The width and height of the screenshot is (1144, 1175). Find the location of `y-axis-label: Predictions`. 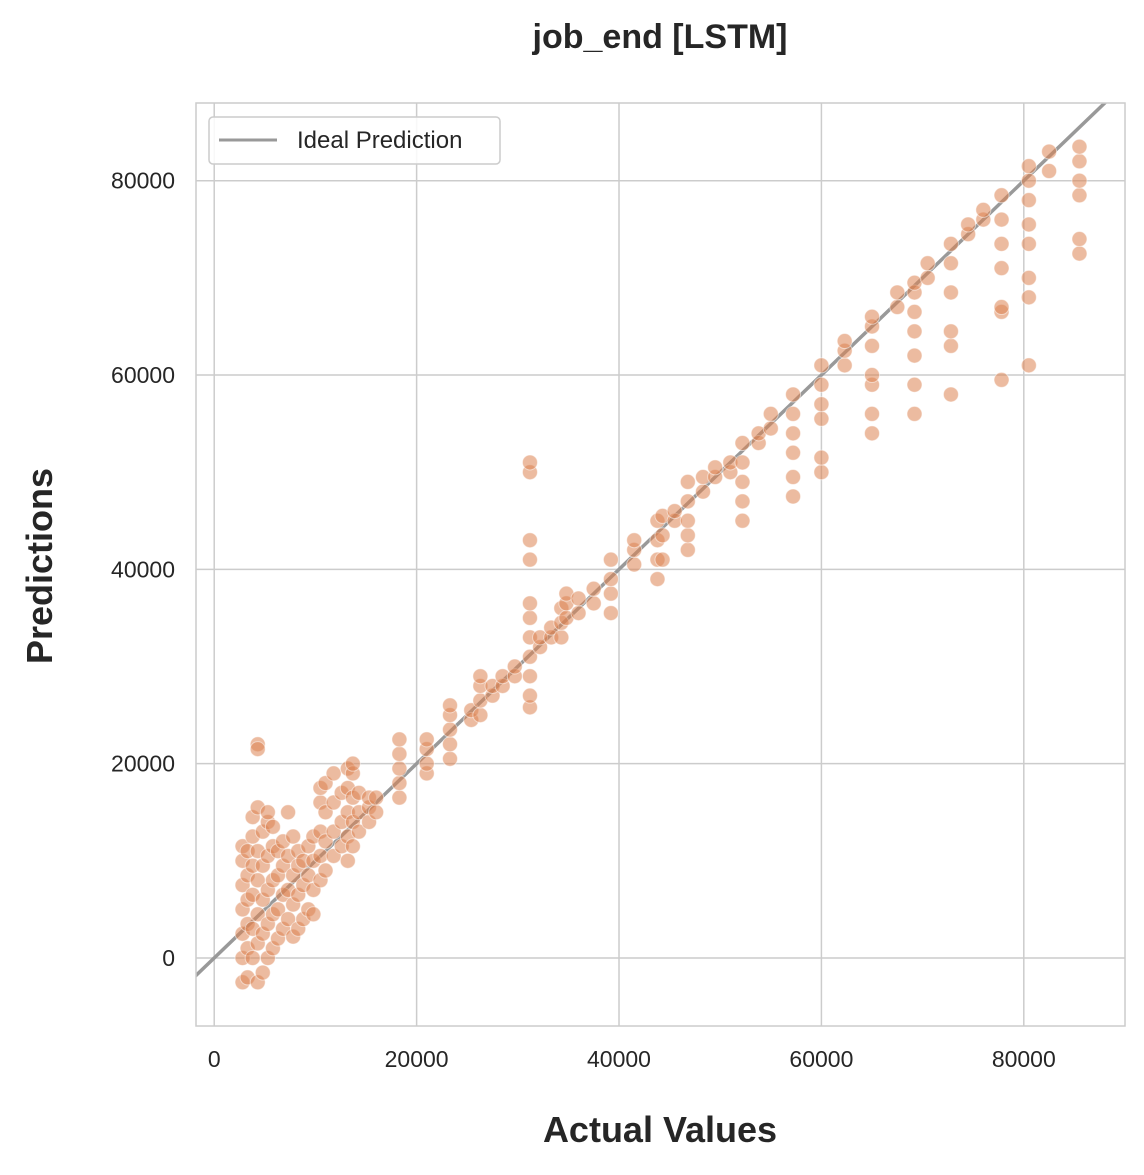

y-axis-label: Predictions is located at coordinates (39, 566).